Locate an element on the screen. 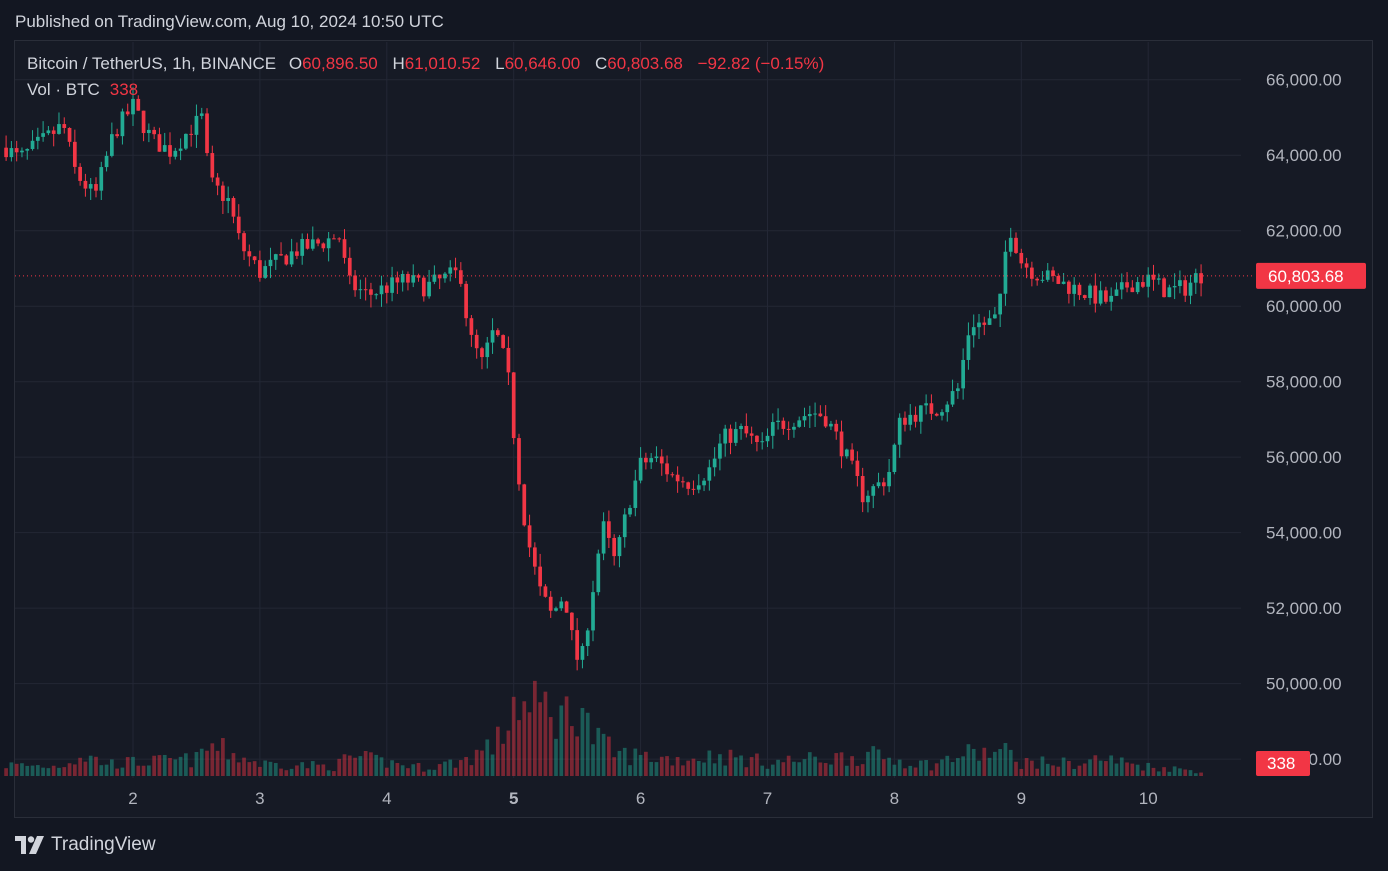  brand: TradingView is located at coordinates (85, 845).